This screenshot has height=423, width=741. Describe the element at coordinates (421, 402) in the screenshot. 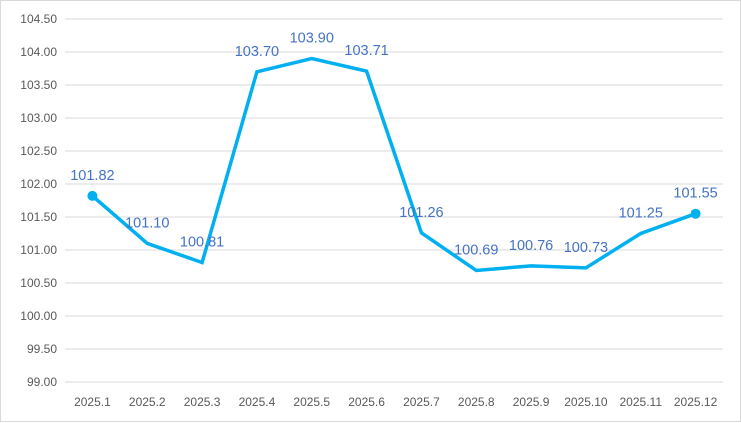

I see `x-tick-label: 2025.7` at that location.